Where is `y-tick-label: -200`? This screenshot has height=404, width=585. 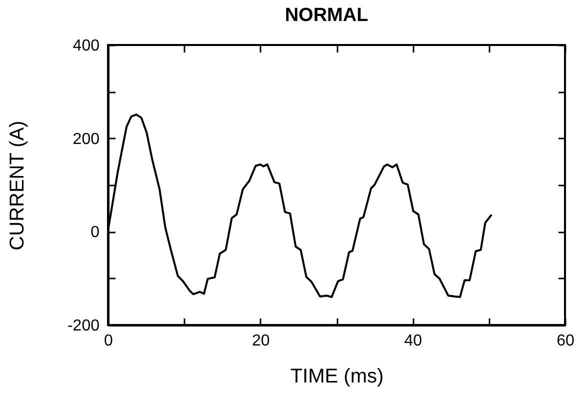 y-tick-label: -200 is located at coordinates (83, 326).